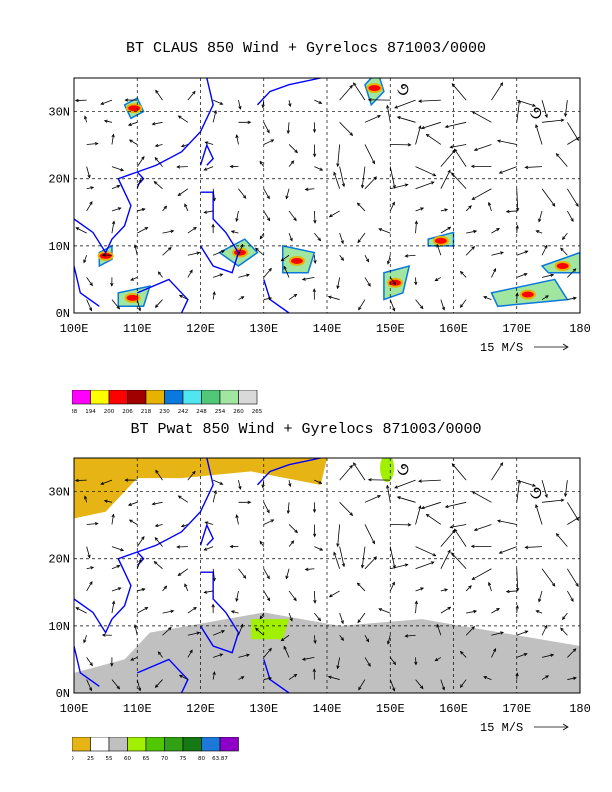 The width and height of the screenshot is (612, 792). I want to click on colorbar-label: 60, so click(127, 759).